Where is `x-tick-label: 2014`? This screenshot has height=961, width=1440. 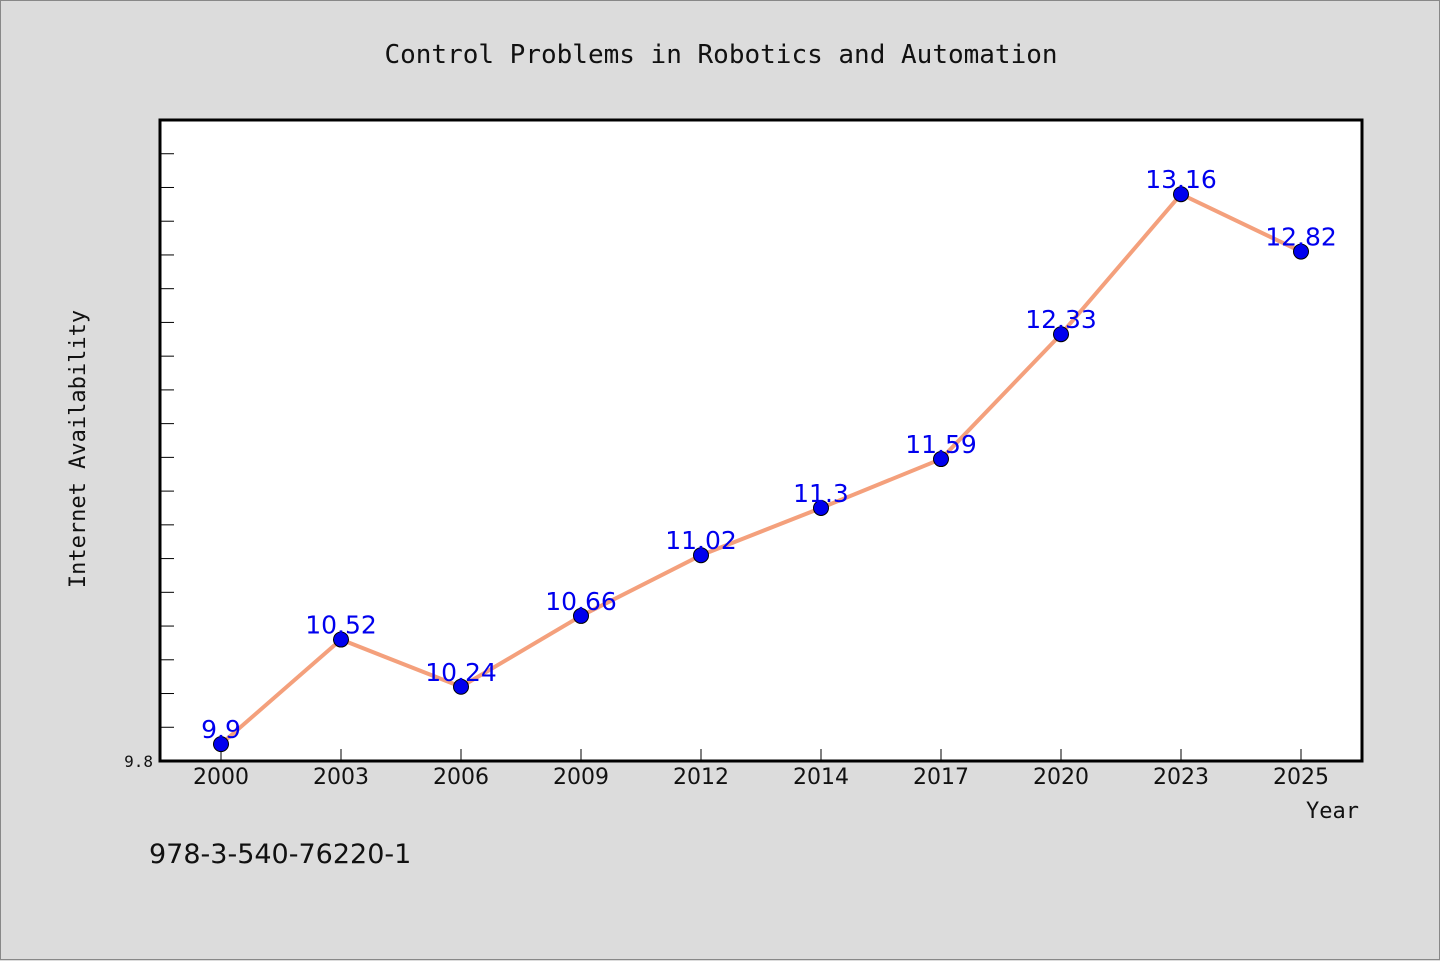
x-tick-label: 2014 is located at coordinates (821, 777).